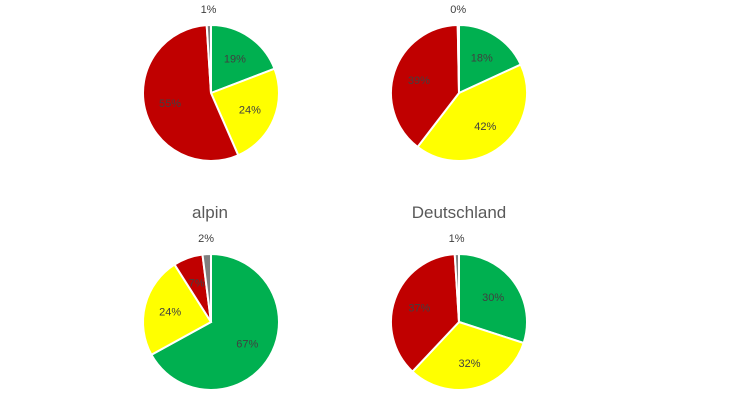 Image resolution: width=750 pixels, height=400 pixels. I want to click on pie-label-4-3: 37%, so click(419, 309).